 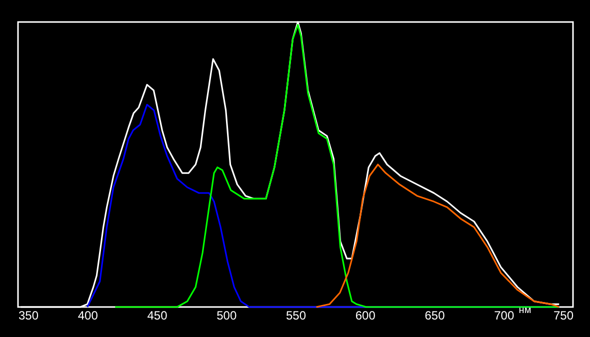 I want to click on x-tick-label: 350, so click(x=28, y=315).